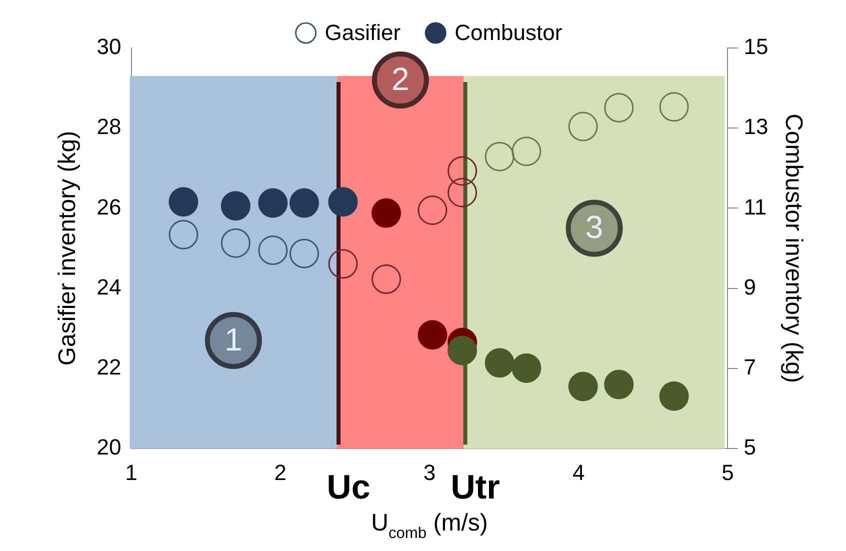  What do you see at coordinates (233, 339) in the screenshot?
I see `band-label: 1` at bounding box center [233, 339].